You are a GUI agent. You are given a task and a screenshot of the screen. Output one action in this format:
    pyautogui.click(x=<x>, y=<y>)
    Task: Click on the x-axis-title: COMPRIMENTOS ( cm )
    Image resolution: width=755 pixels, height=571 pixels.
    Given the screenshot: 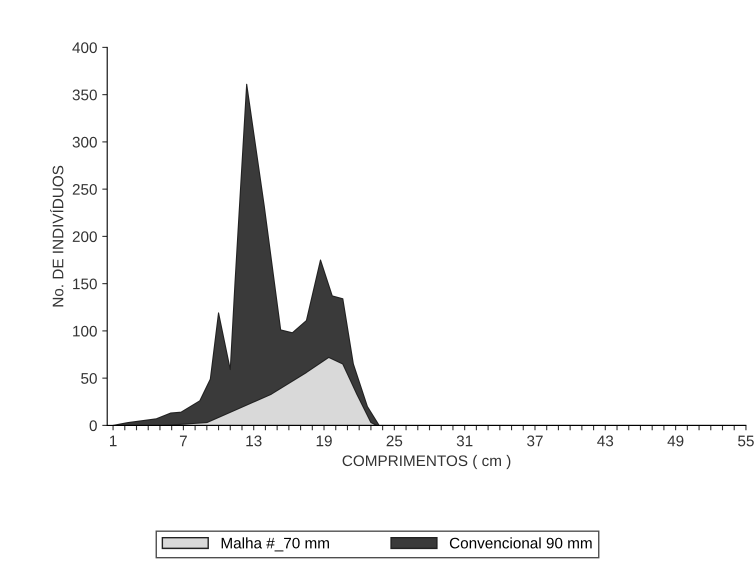 What is the action you would take?
    pyautogui.click(x=426, y=462)
    